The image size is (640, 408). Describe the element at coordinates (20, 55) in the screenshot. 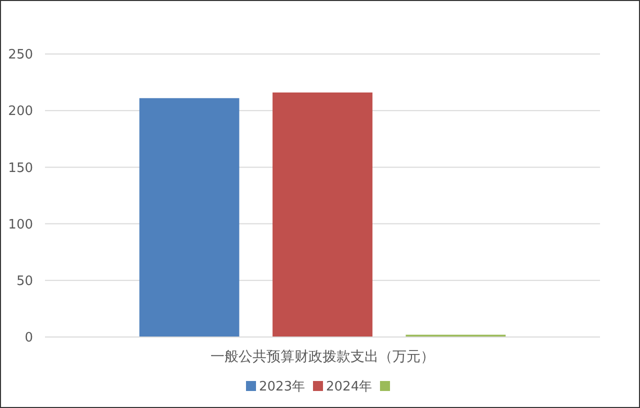

I see `y-tick-label: 250` at that location.